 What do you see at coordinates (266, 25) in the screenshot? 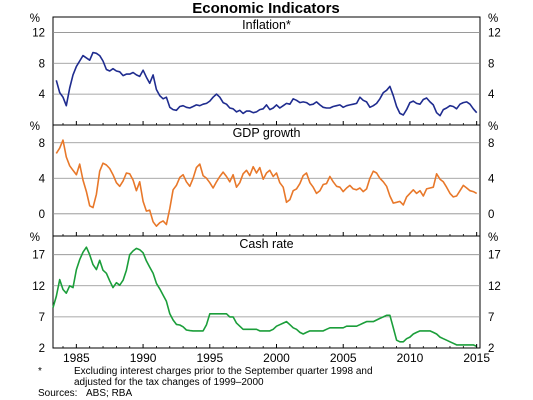
I see `panel-title: Inflation*` at bounding box center [266, 25].